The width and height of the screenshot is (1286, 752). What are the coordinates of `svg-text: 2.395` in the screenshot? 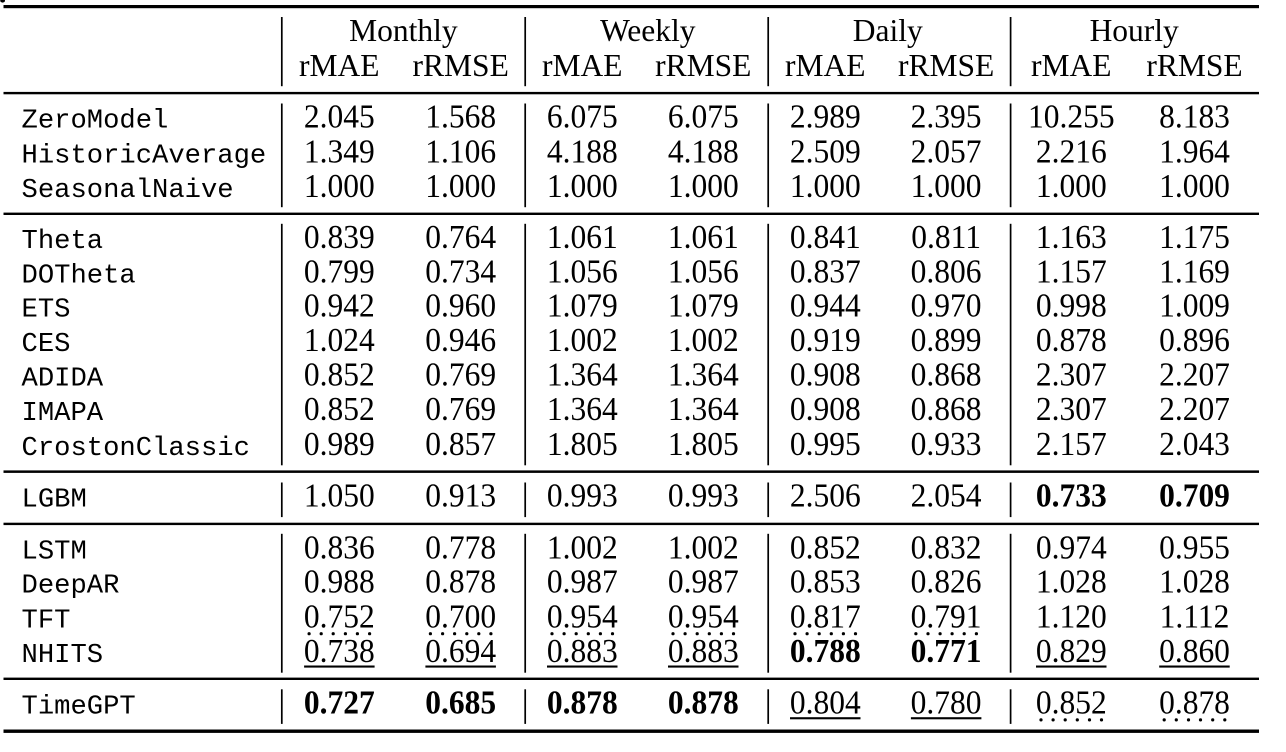 It's located at (946, 117).